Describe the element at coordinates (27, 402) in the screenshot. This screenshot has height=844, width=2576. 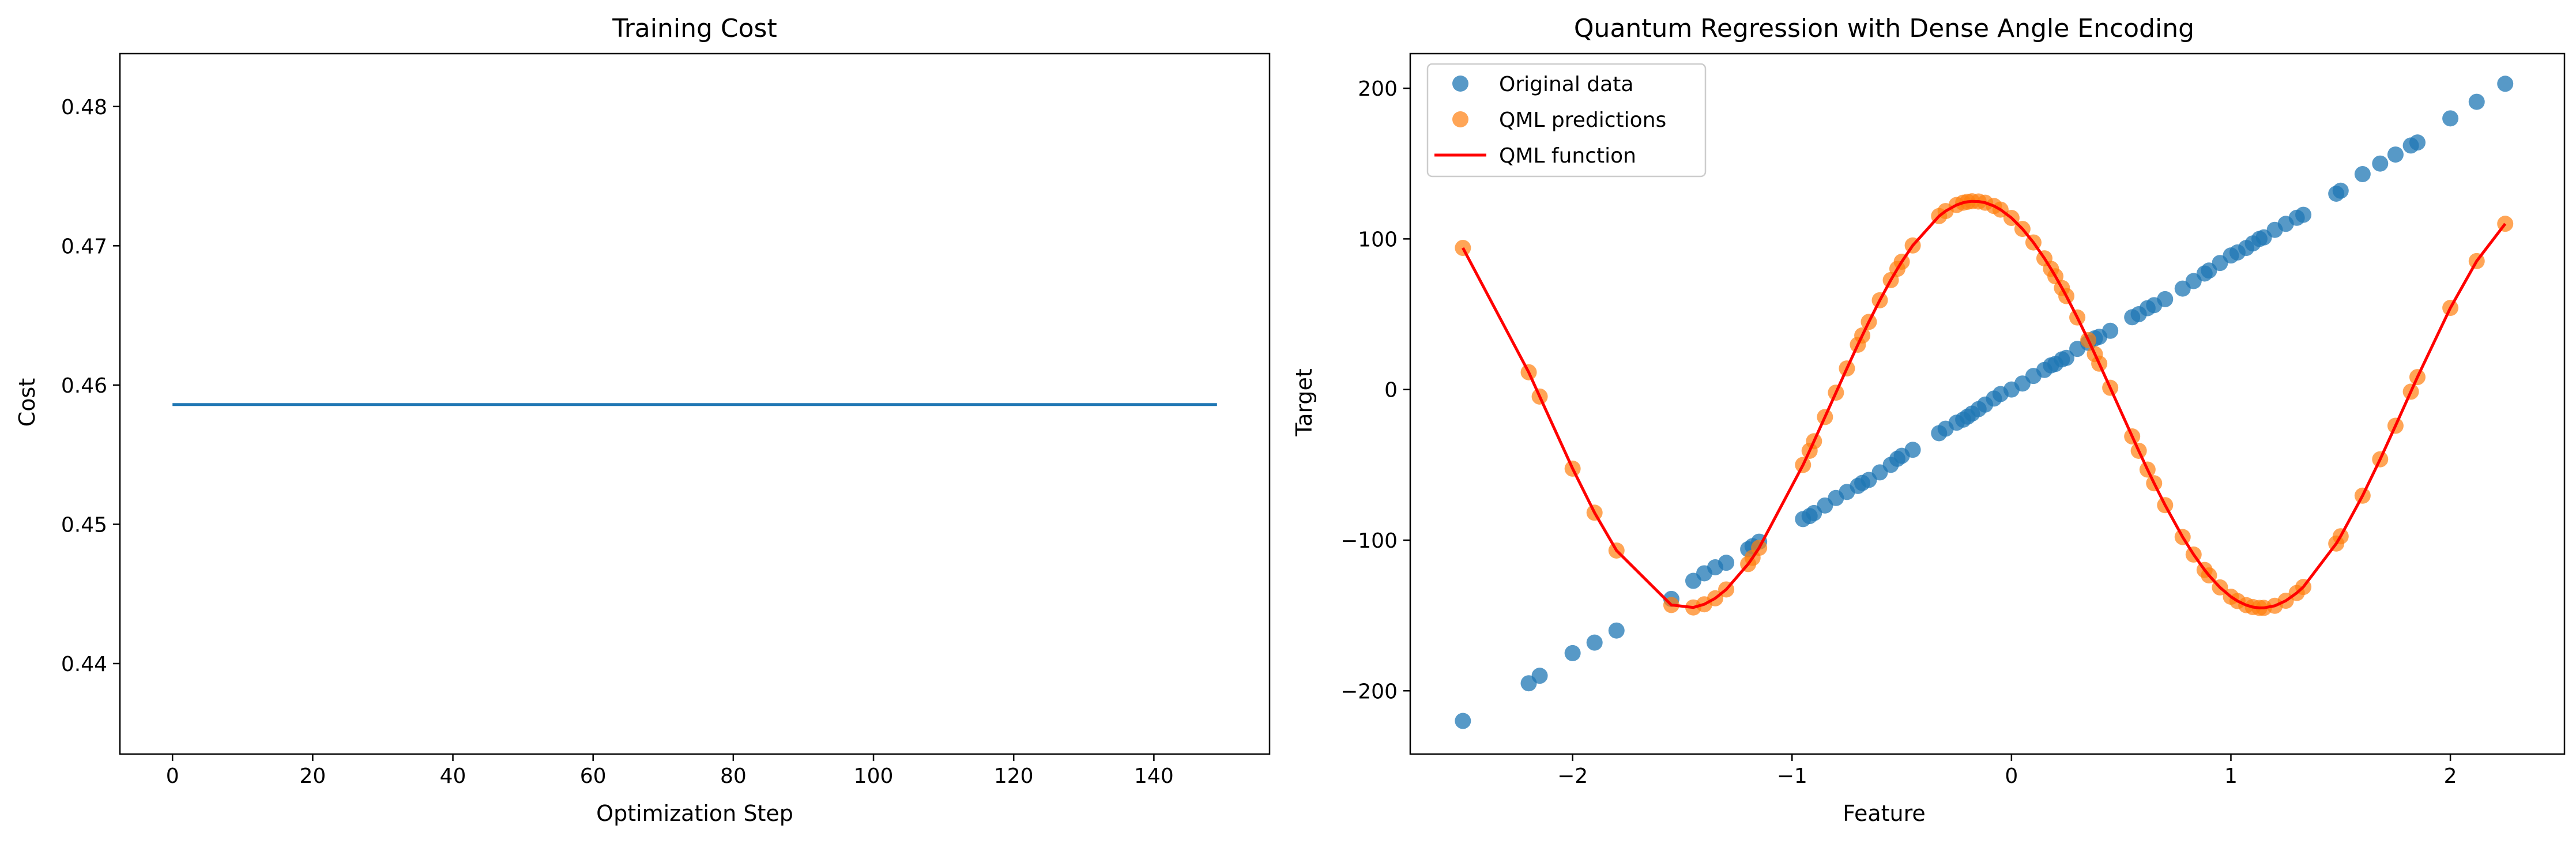
I see `y-axis-label: Cost` at that location.